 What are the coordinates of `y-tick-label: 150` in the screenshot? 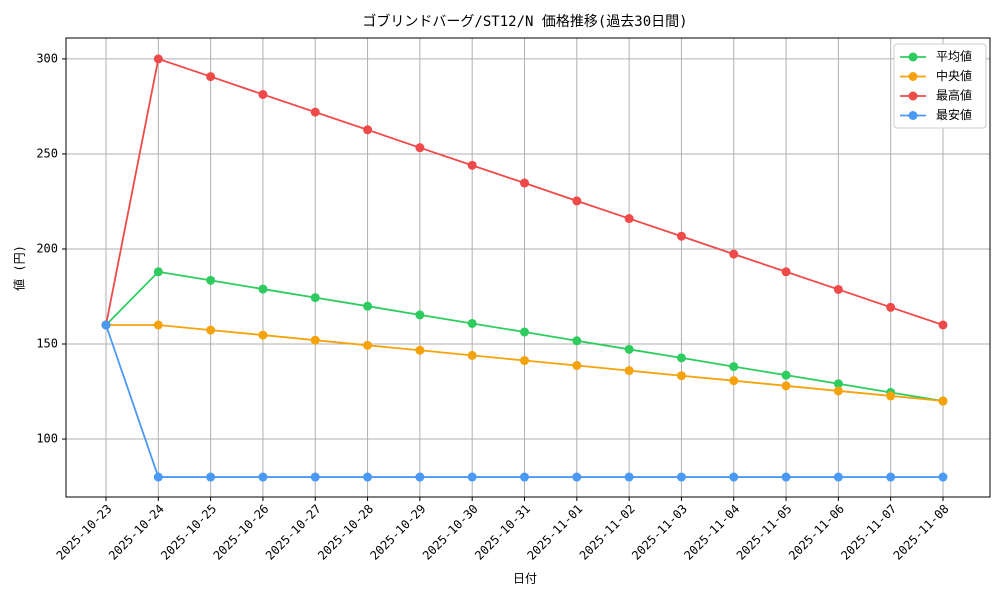 It's located at (47, 344).